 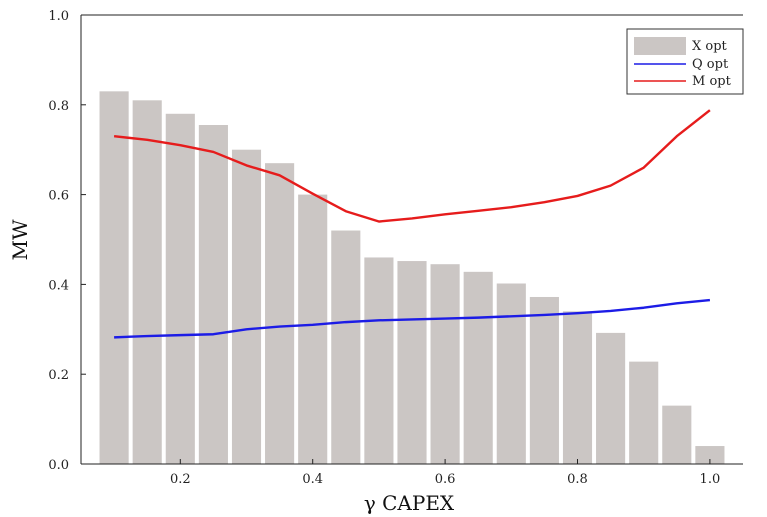 What do you see at coordinates (712, 81) in the screenshot?
I see `legend-label-m-opt: M opt` at bounding box center [712, 81].